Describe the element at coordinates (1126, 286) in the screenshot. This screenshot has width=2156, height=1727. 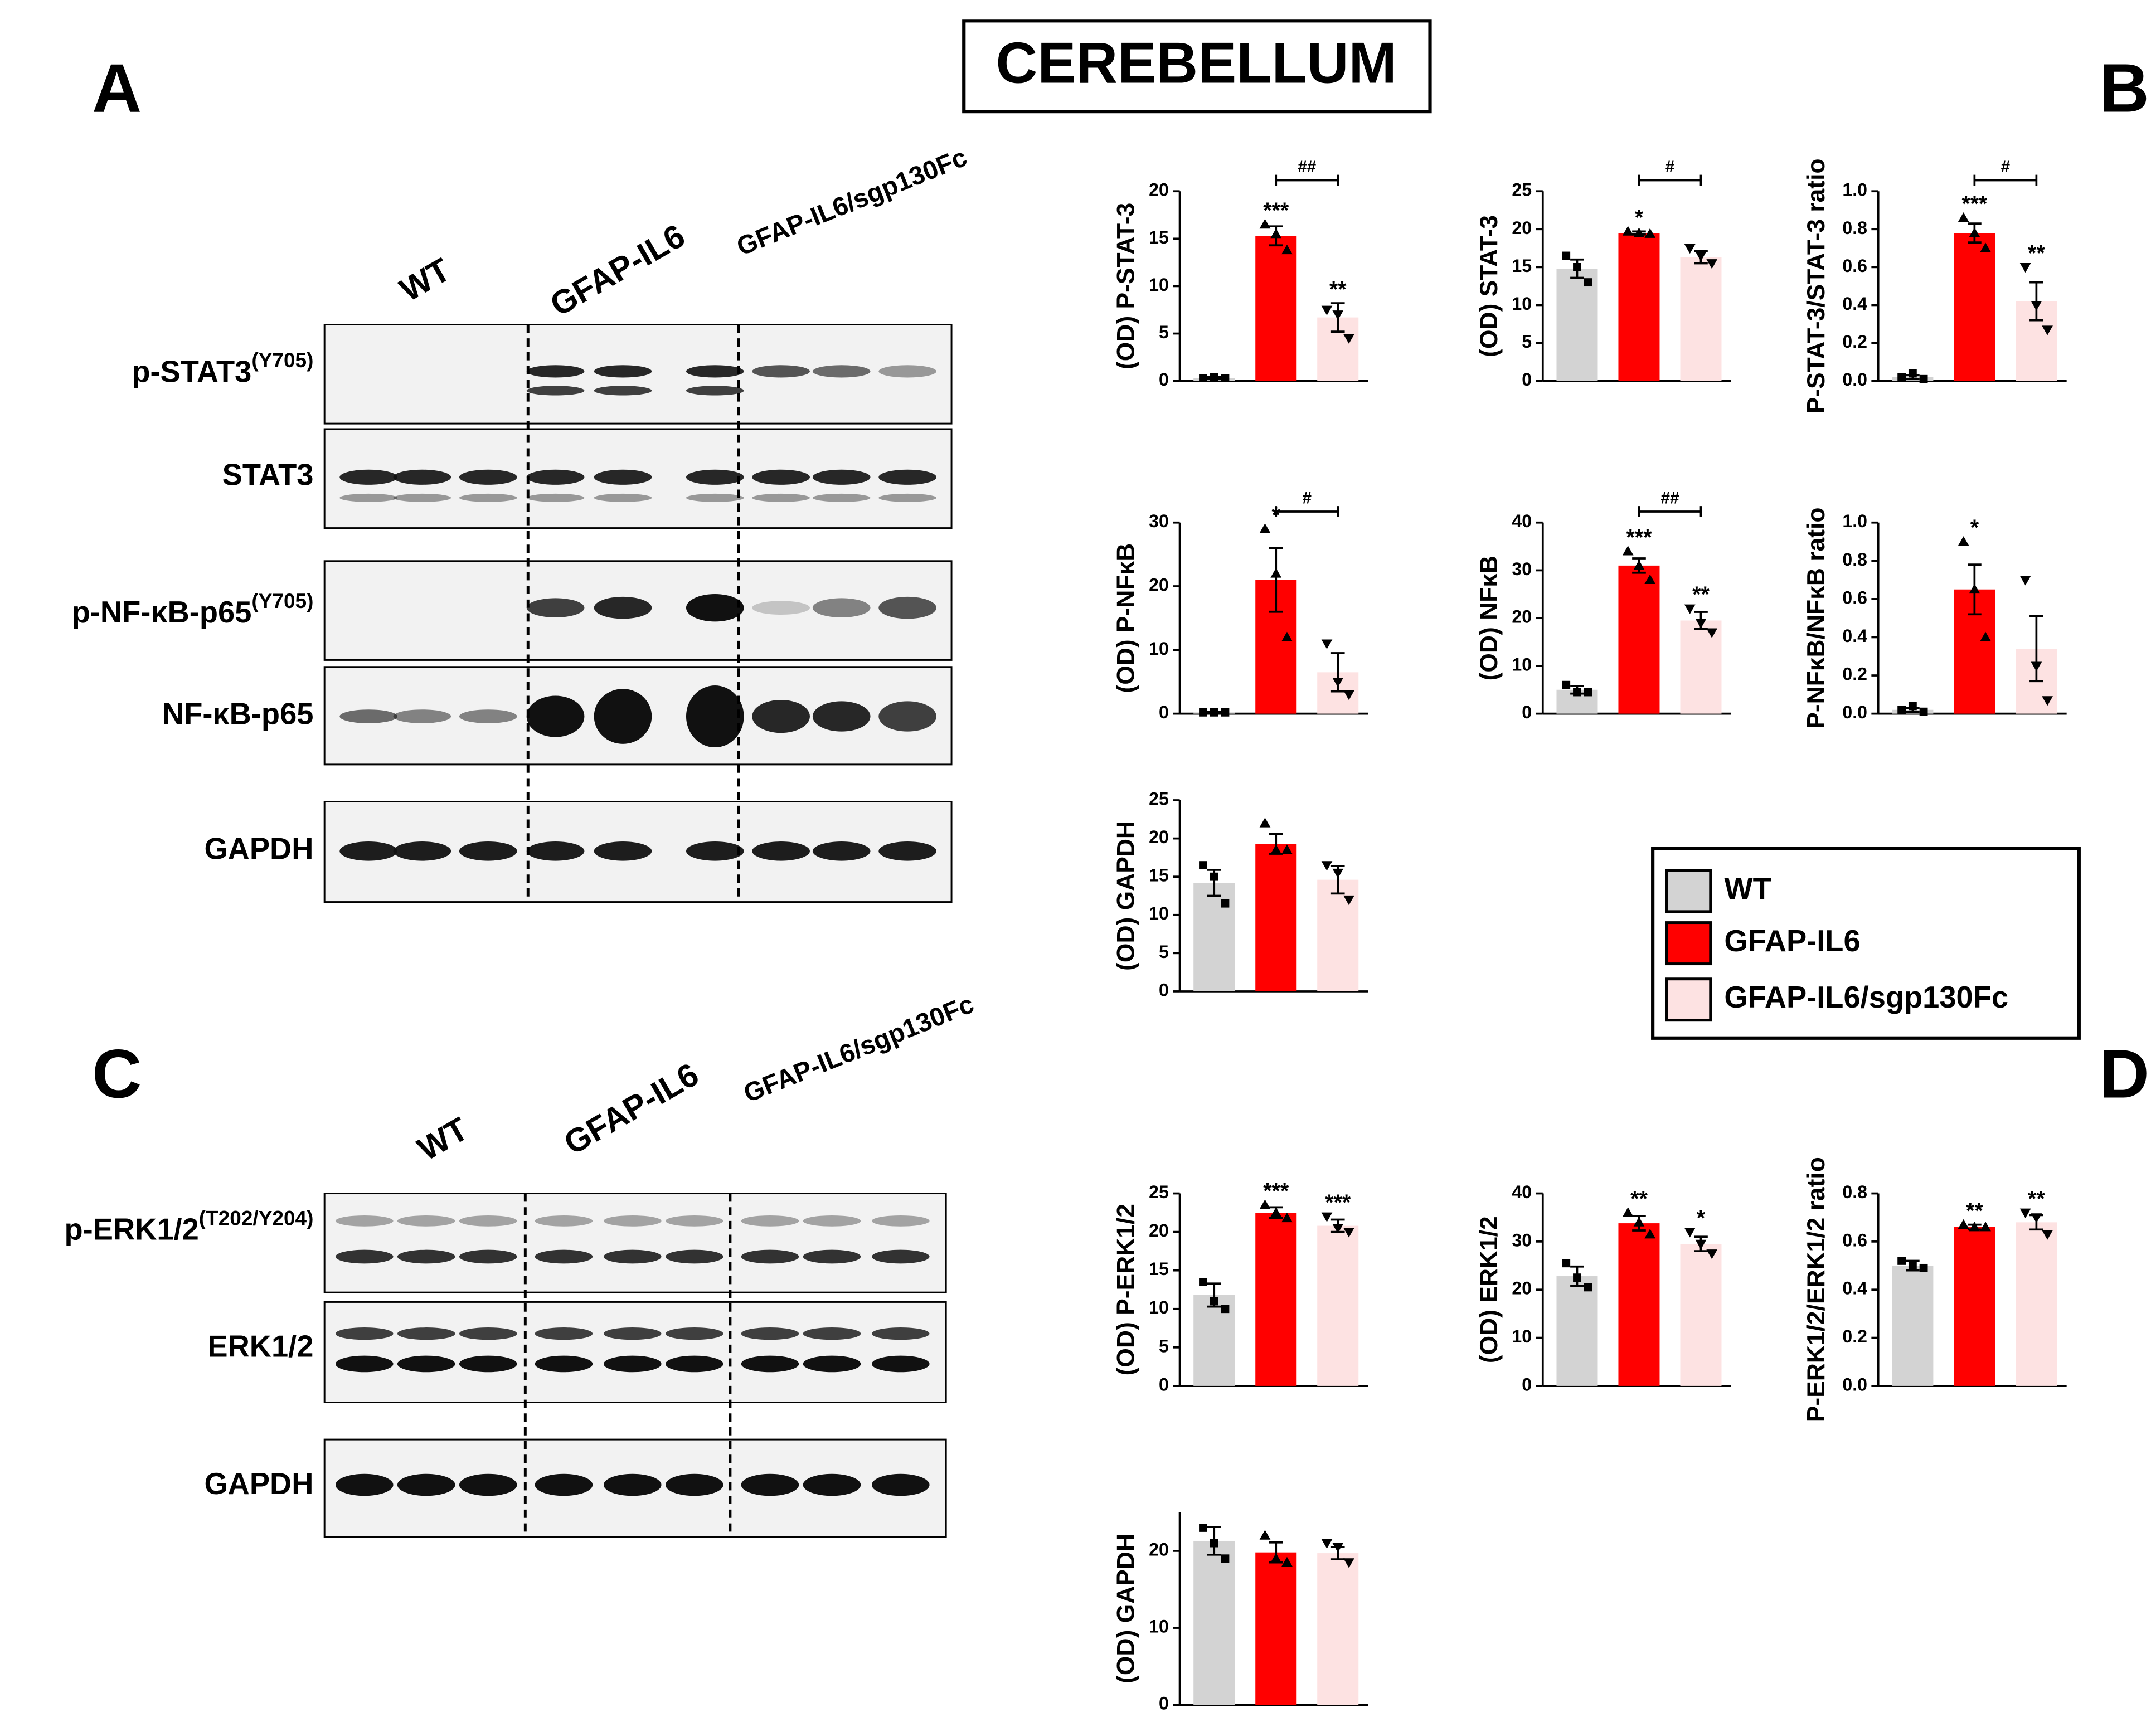
I see `y-axis-label: (OD) P-STAT-3` at that location.